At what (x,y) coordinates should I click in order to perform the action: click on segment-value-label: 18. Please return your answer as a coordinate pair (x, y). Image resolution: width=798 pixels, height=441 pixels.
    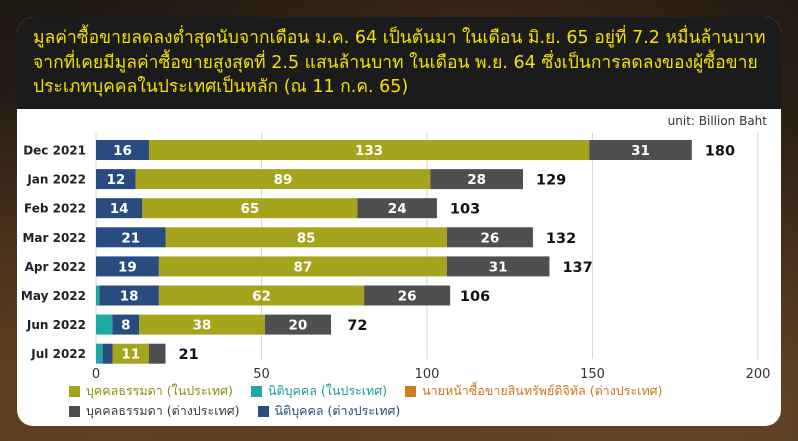
    Looking at the image, I should click on (129, 297).